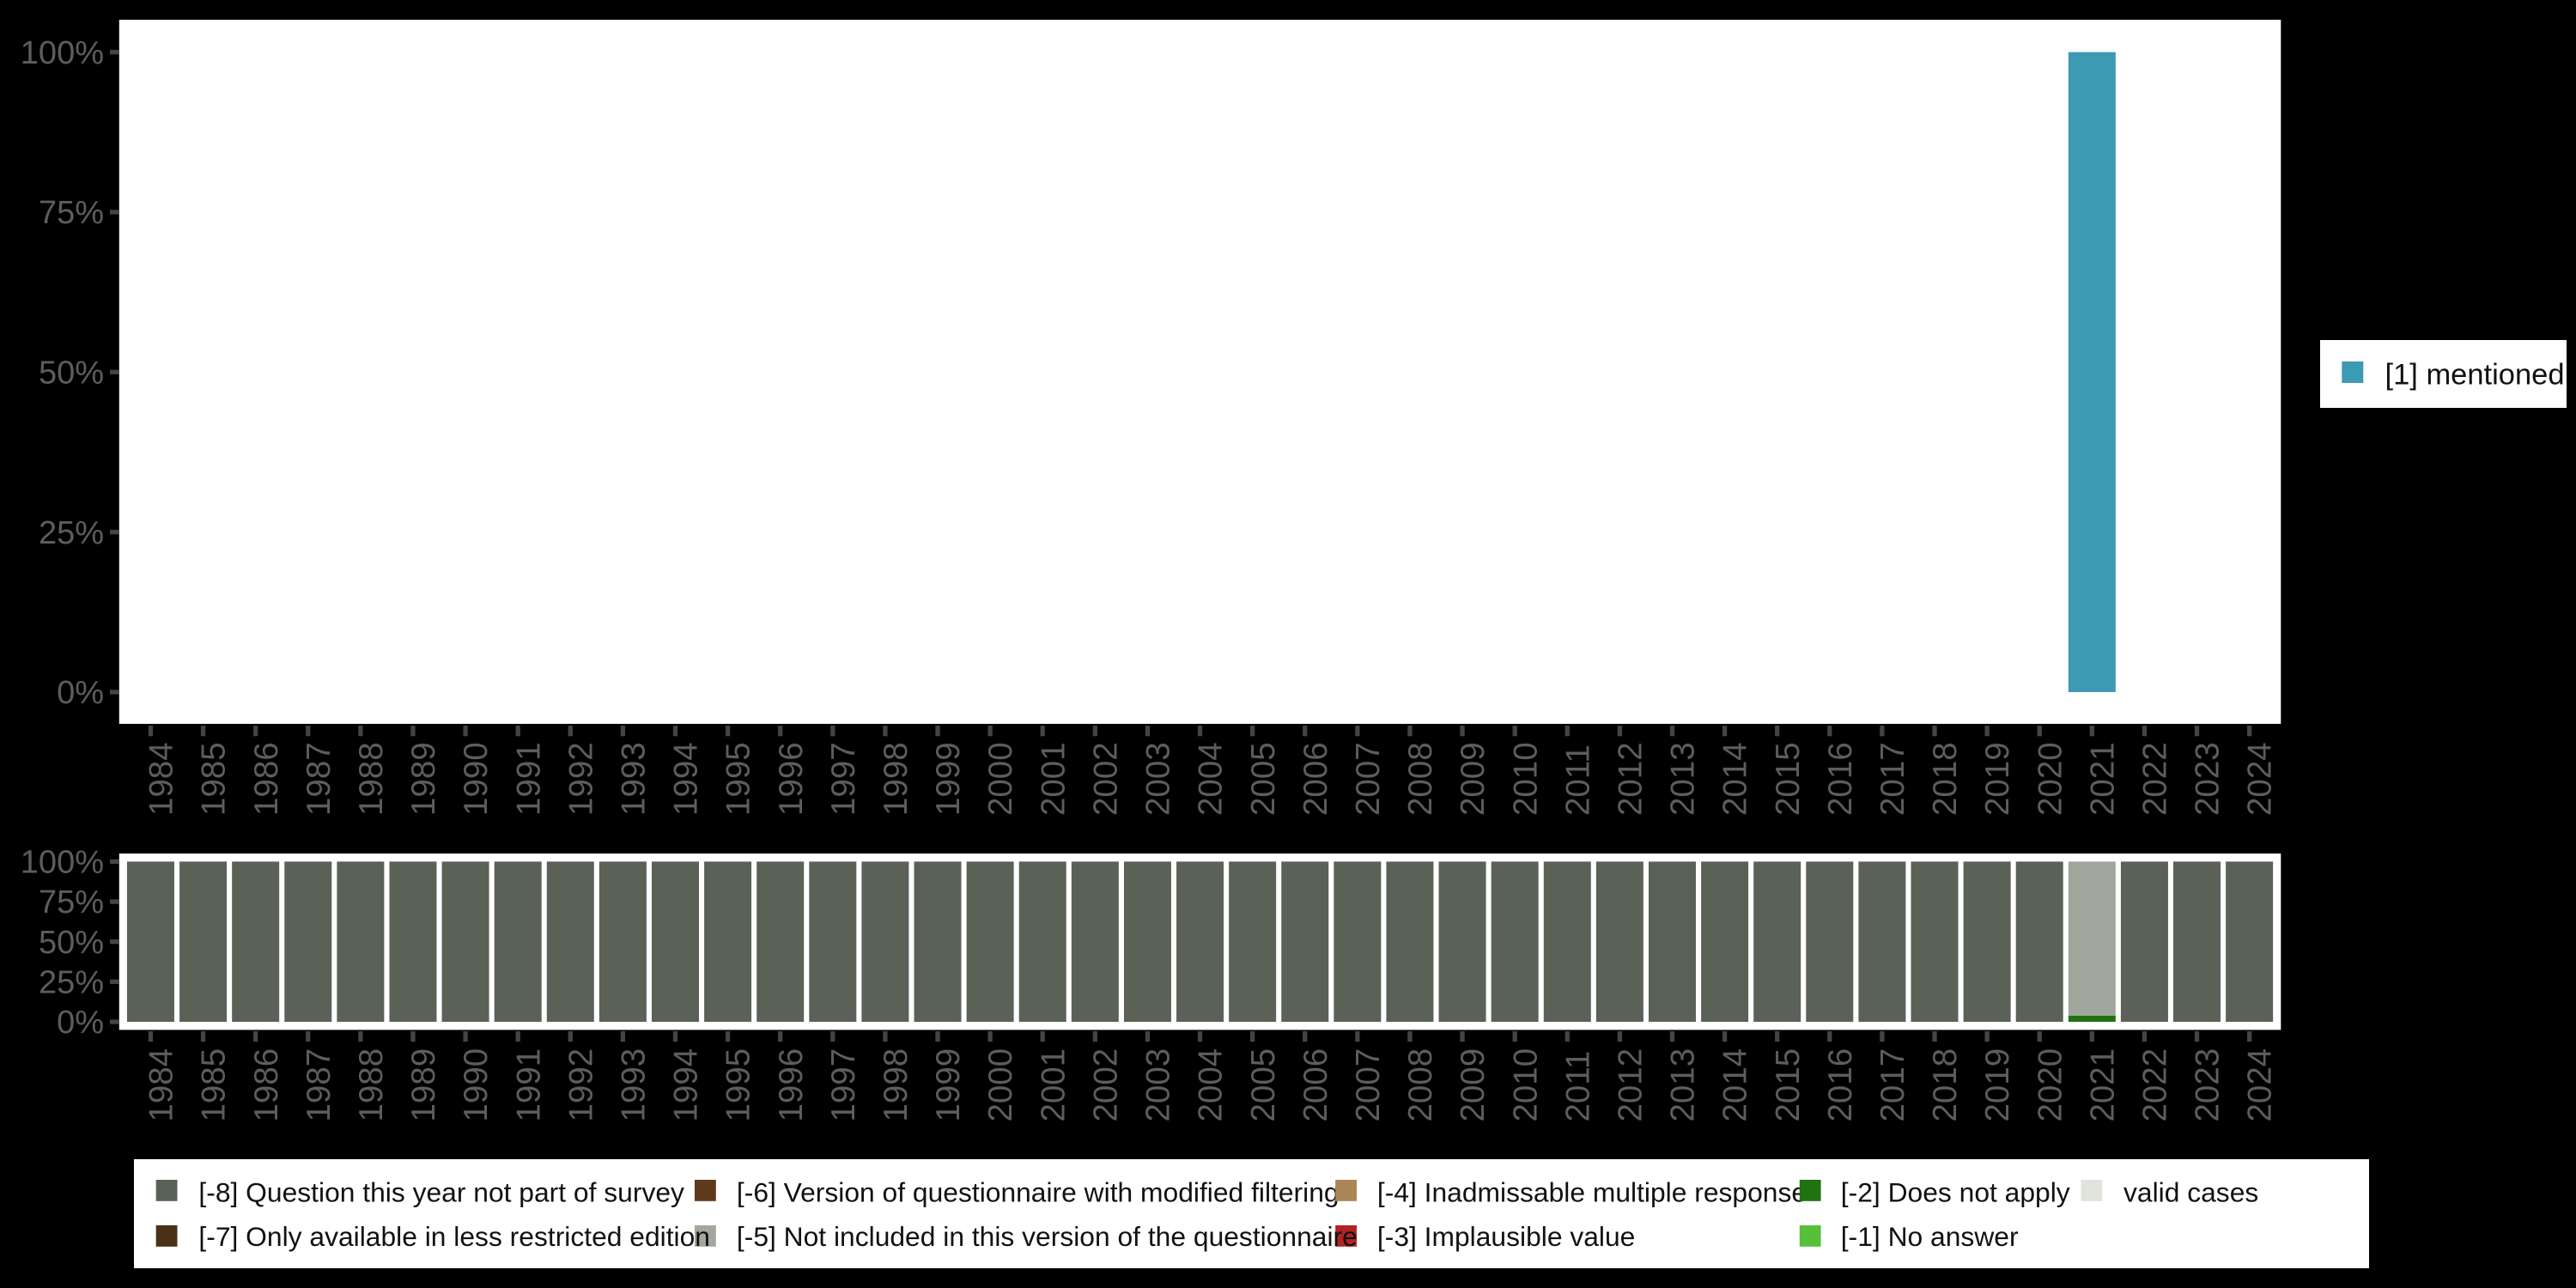 This screenshot has height=1288, width=2576. Describe the element at coordinates (1263, 779) in the screenshot. I see `svg-text: 2005` at that location.